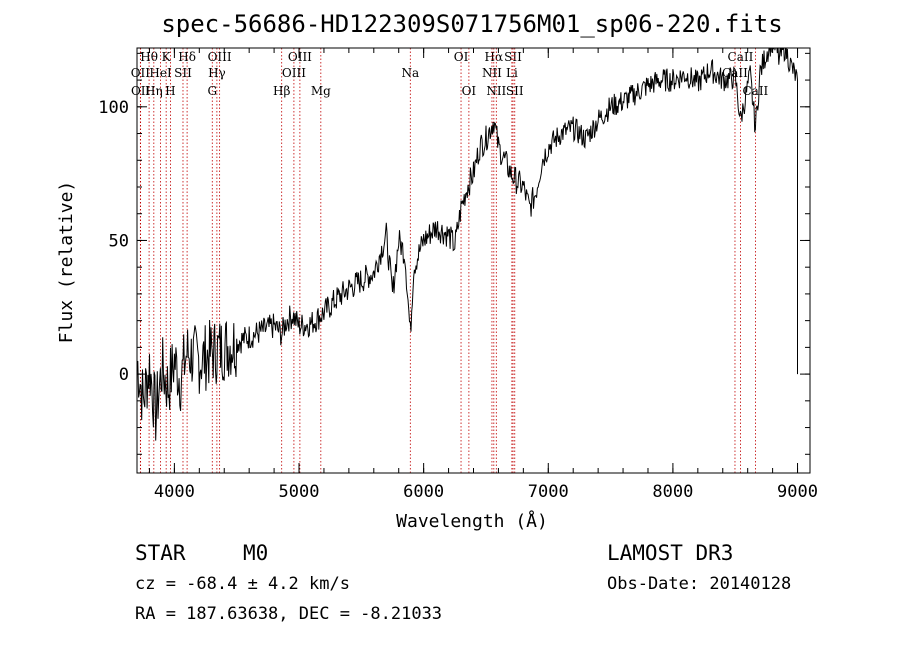 The image size is (900, 649). Describe the element at coordinates (255, 553) in the screenshot. I see `object-subclass: M0` at that location.